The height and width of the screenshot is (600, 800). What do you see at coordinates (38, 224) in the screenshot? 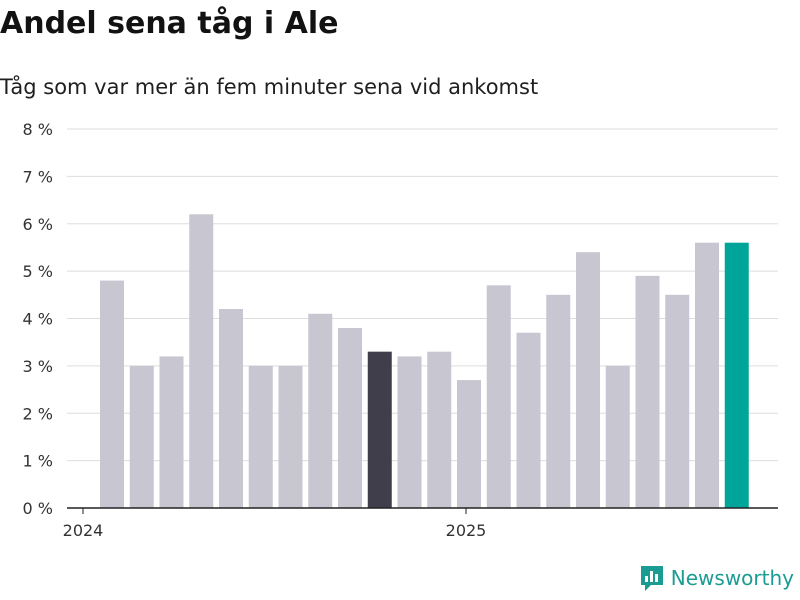
I see `y-tick-label: 6 %` at bounding box center [38, 224].